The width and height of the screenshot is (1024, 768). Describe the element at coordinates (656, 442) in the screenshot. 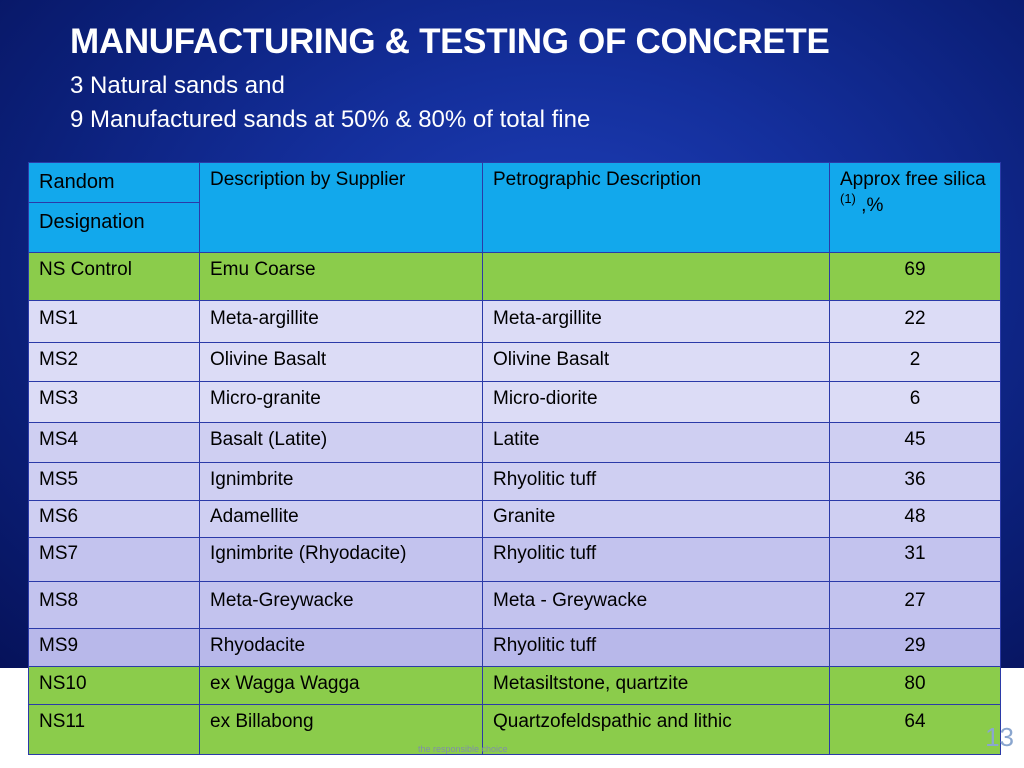

I see `cell-petrographic: Latite` at that location.